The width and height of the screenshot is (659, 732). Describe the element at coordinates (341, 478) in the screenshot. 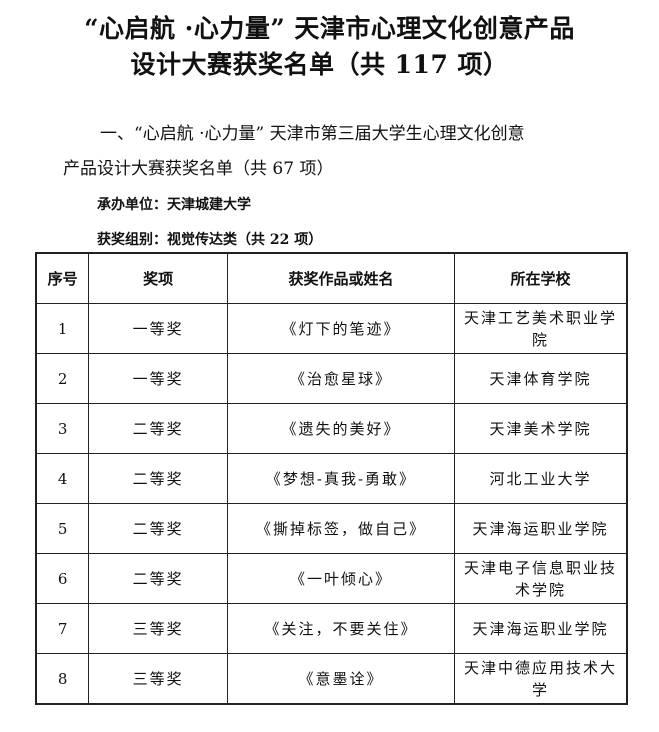

I see `cell-work: 《梦想-真我-勇敢》` at that location.